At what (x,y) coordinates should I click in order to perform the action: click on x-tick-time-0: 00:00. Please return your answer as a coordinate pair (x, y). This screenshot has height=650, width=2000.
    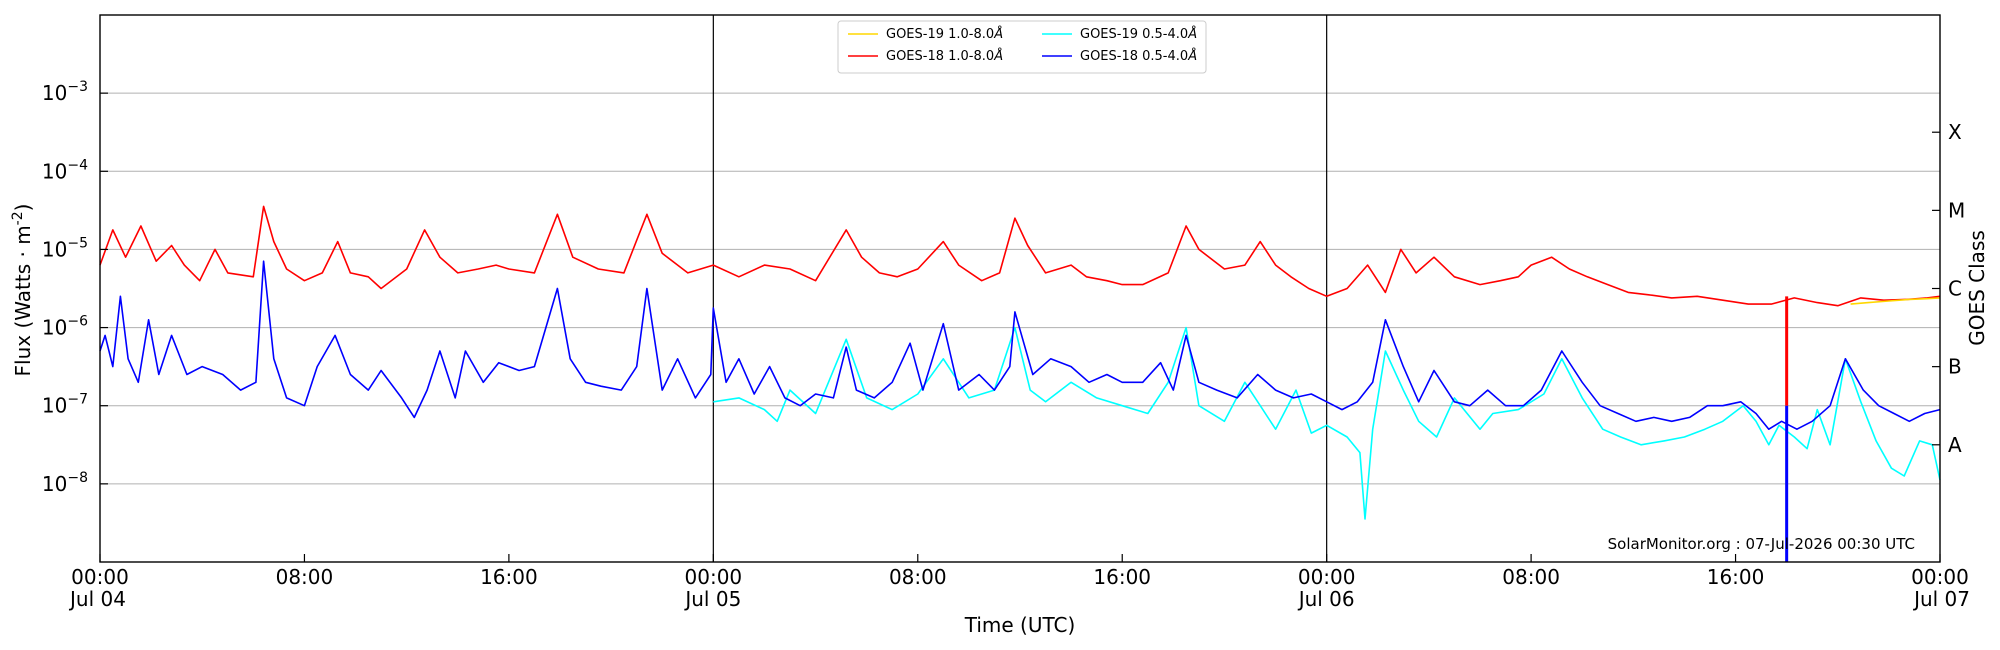
    Looking at the image, I should click on (100, 577).